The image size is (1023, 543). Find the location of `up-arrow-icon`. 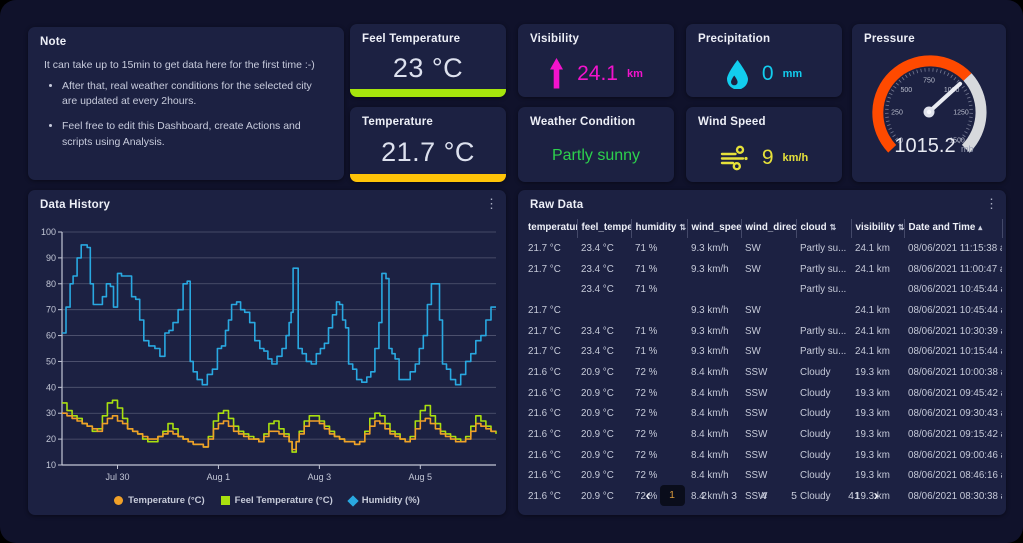

up-arrow-icon is located at coordinates (557, 73).